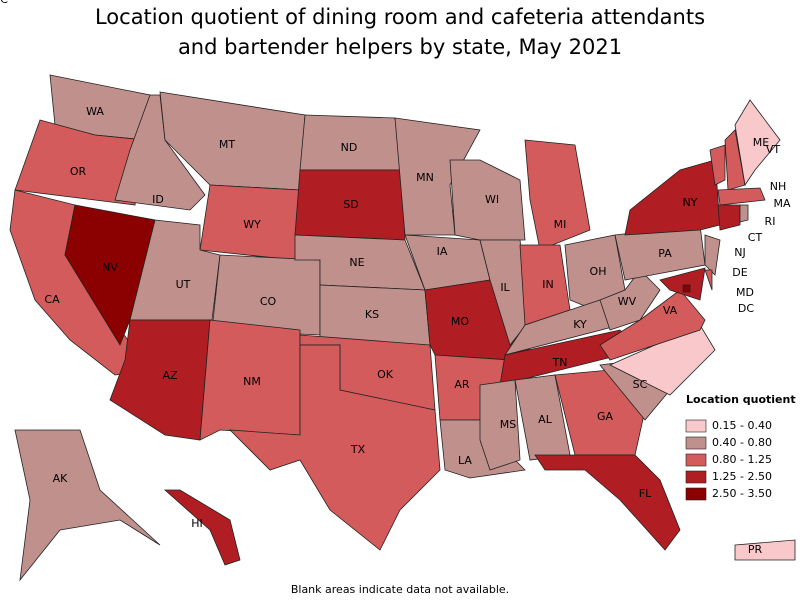 The width and height of the screenshot is (800, 600). Describe the element at coordinates (741, 399) in the screenshot. I see `legend-title: Location quotient` at that location.